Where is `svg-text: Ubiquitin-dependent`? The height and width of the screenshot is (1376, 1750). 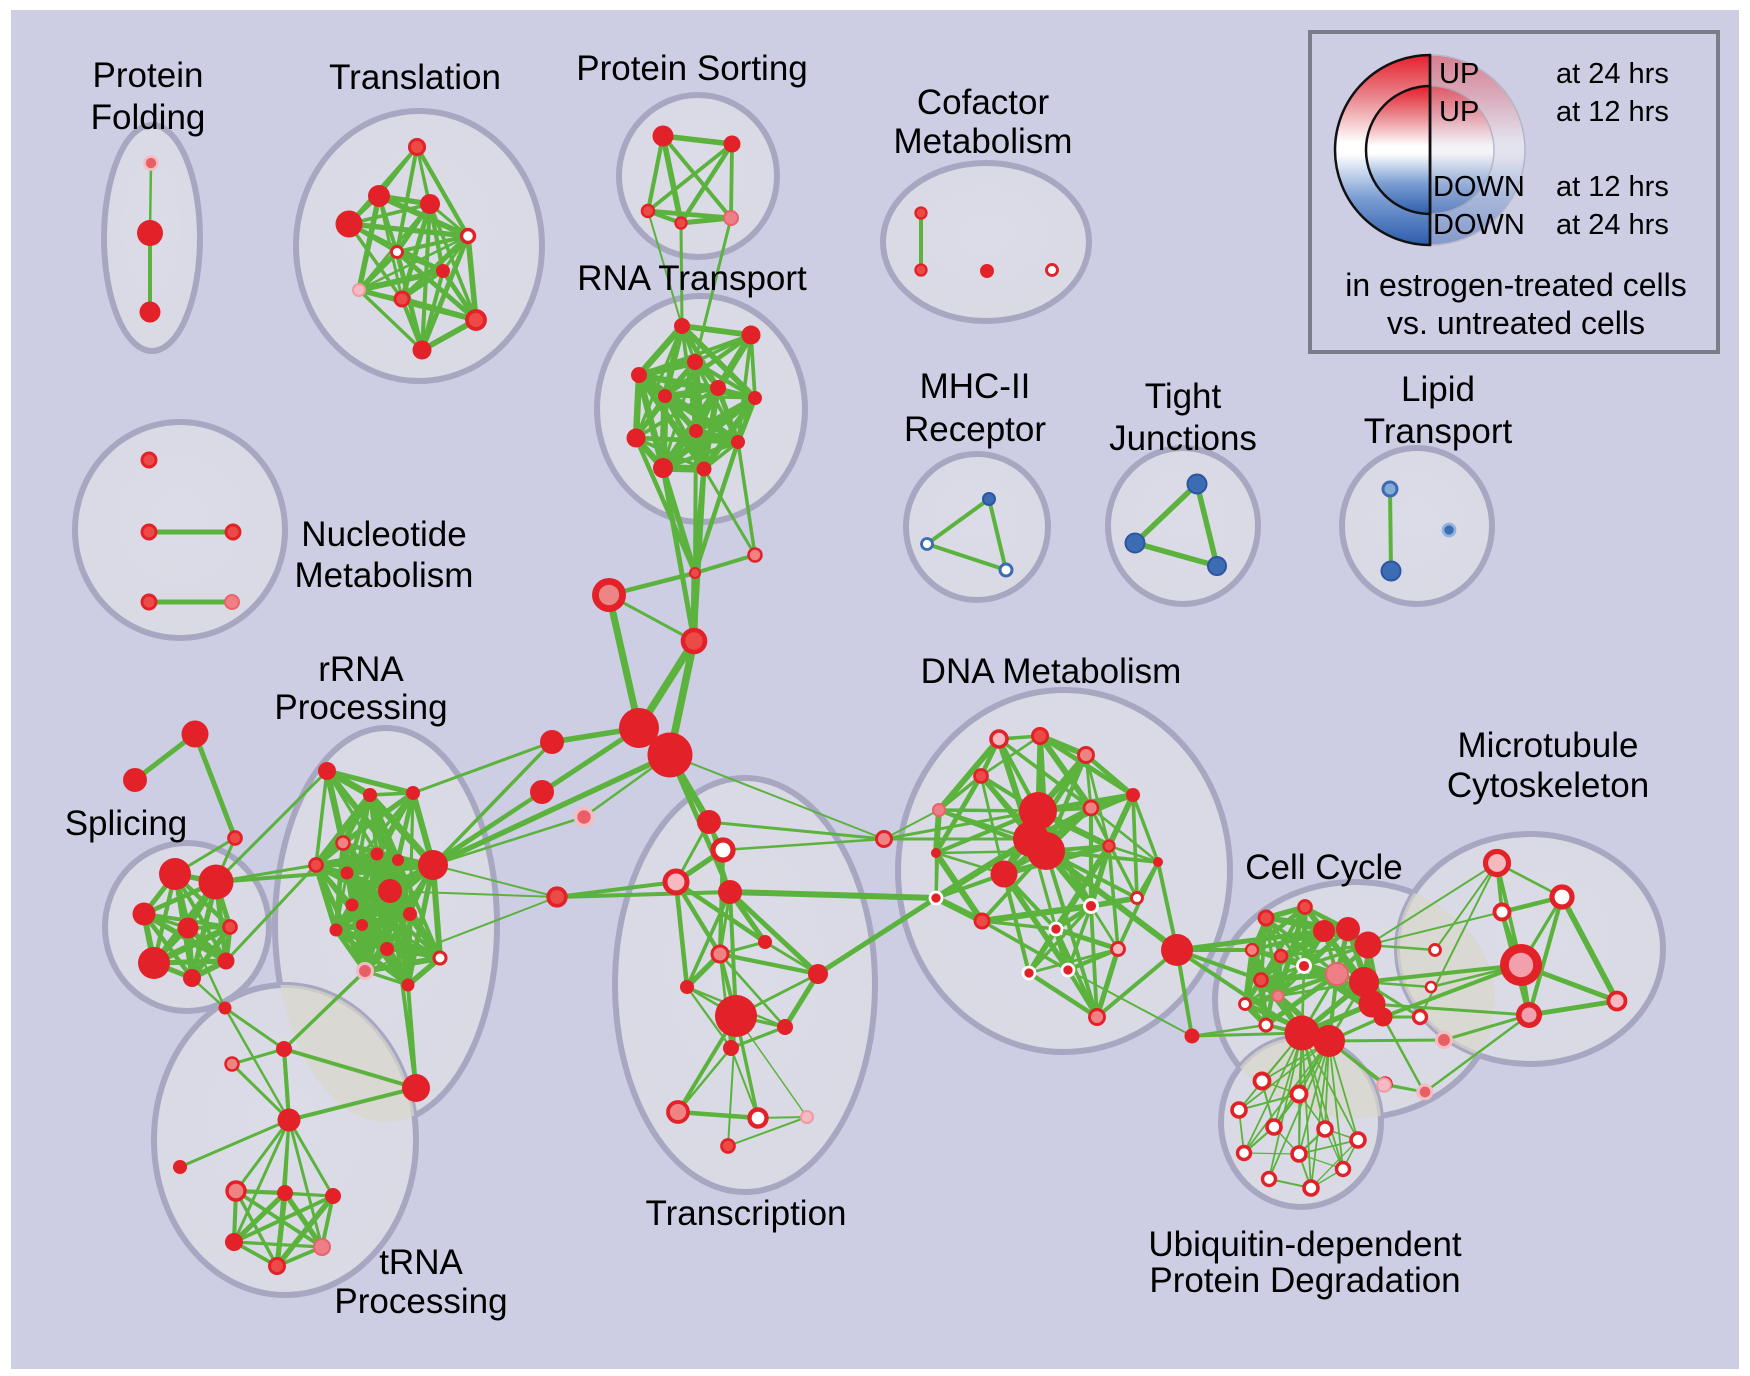 svg-text: Ubiquitin-dependent is located at coordinates (1305, 1244).